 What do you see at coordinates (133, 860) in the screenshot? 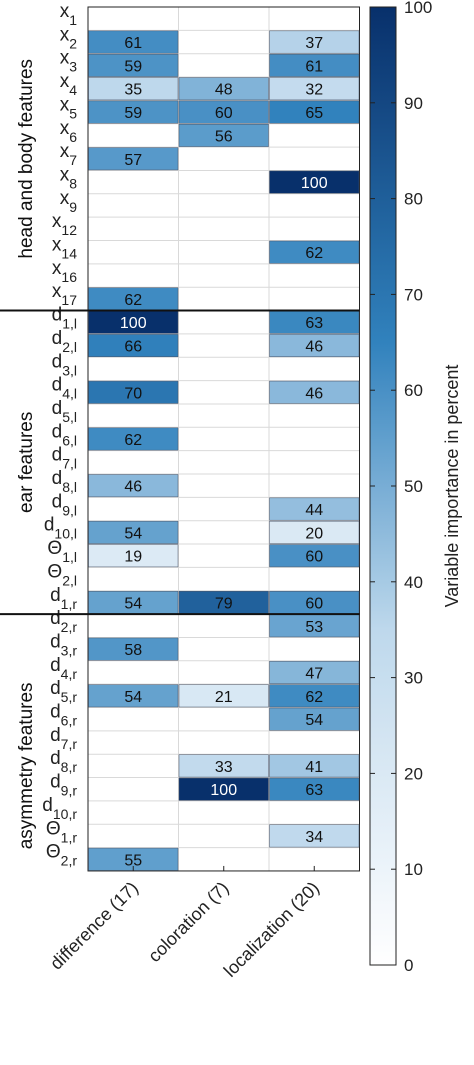
I see `cell-value-label: 55` at bounding box center [133, 860].